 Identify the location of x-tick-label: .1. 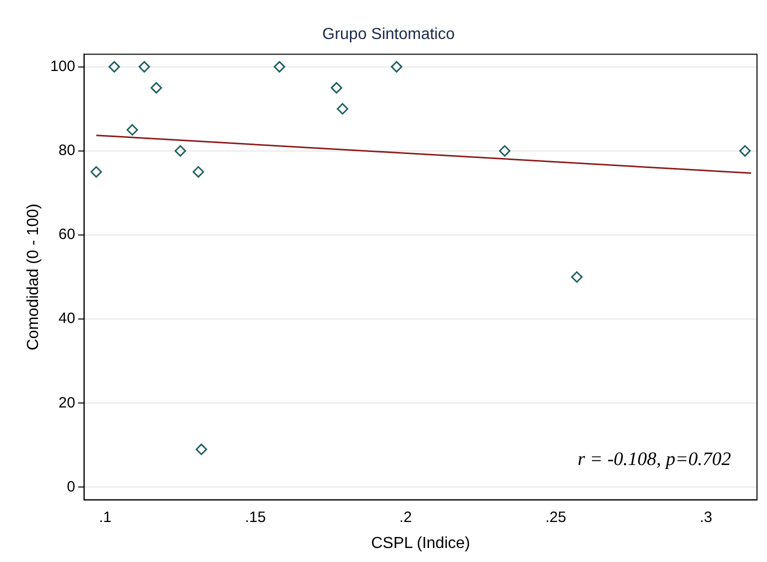
(105, 517).